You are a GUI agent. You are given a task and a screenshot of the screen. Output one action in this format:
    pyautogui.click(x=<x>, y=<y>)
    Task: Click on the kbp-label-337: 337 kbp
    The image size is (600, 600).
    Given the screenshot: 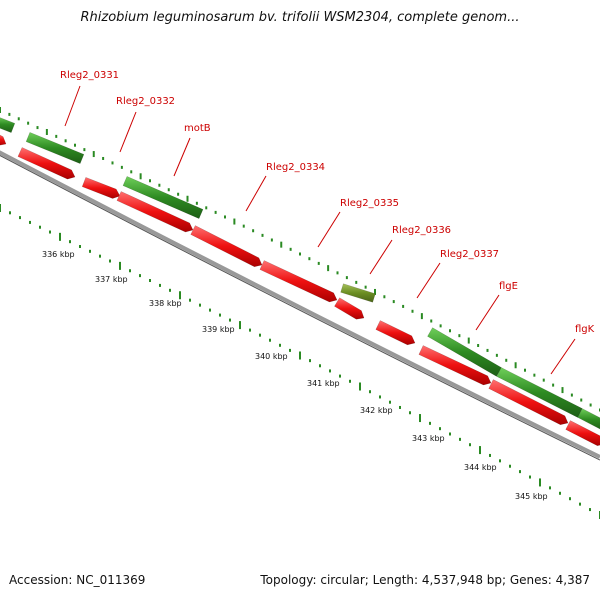 What is the action you would take?
    pyautogui.click(x=111, y=279)
    